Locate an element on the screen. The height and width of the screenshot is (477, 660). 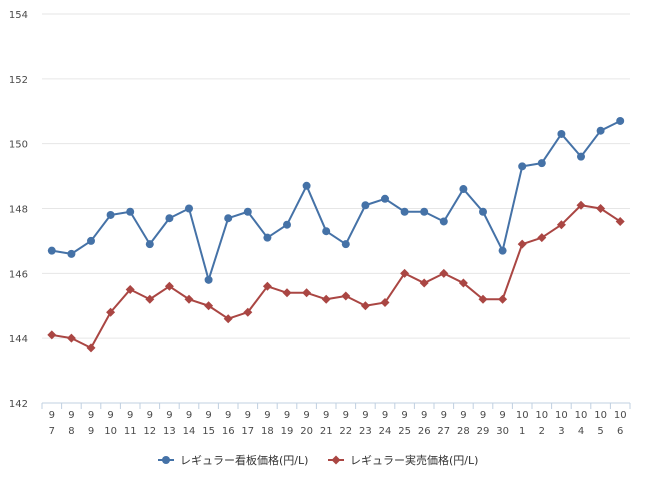
x-tick-label-day: 2 is located at coordinates (542, 431).